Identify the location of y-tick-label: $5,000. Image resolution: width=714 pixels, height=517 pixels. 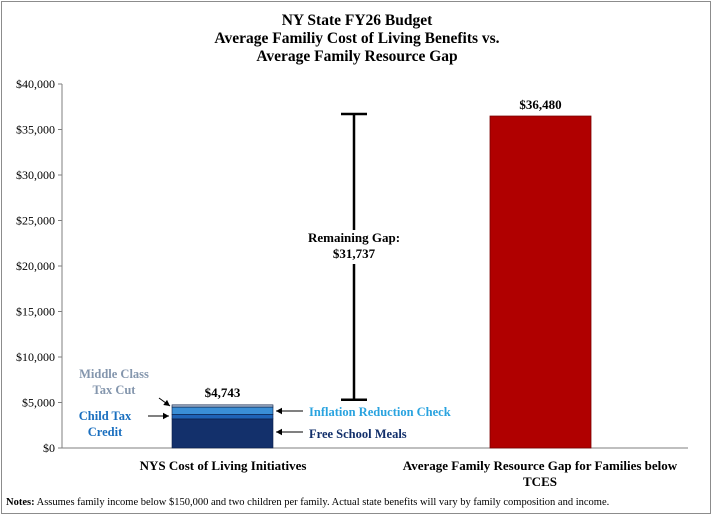
(38, 403).